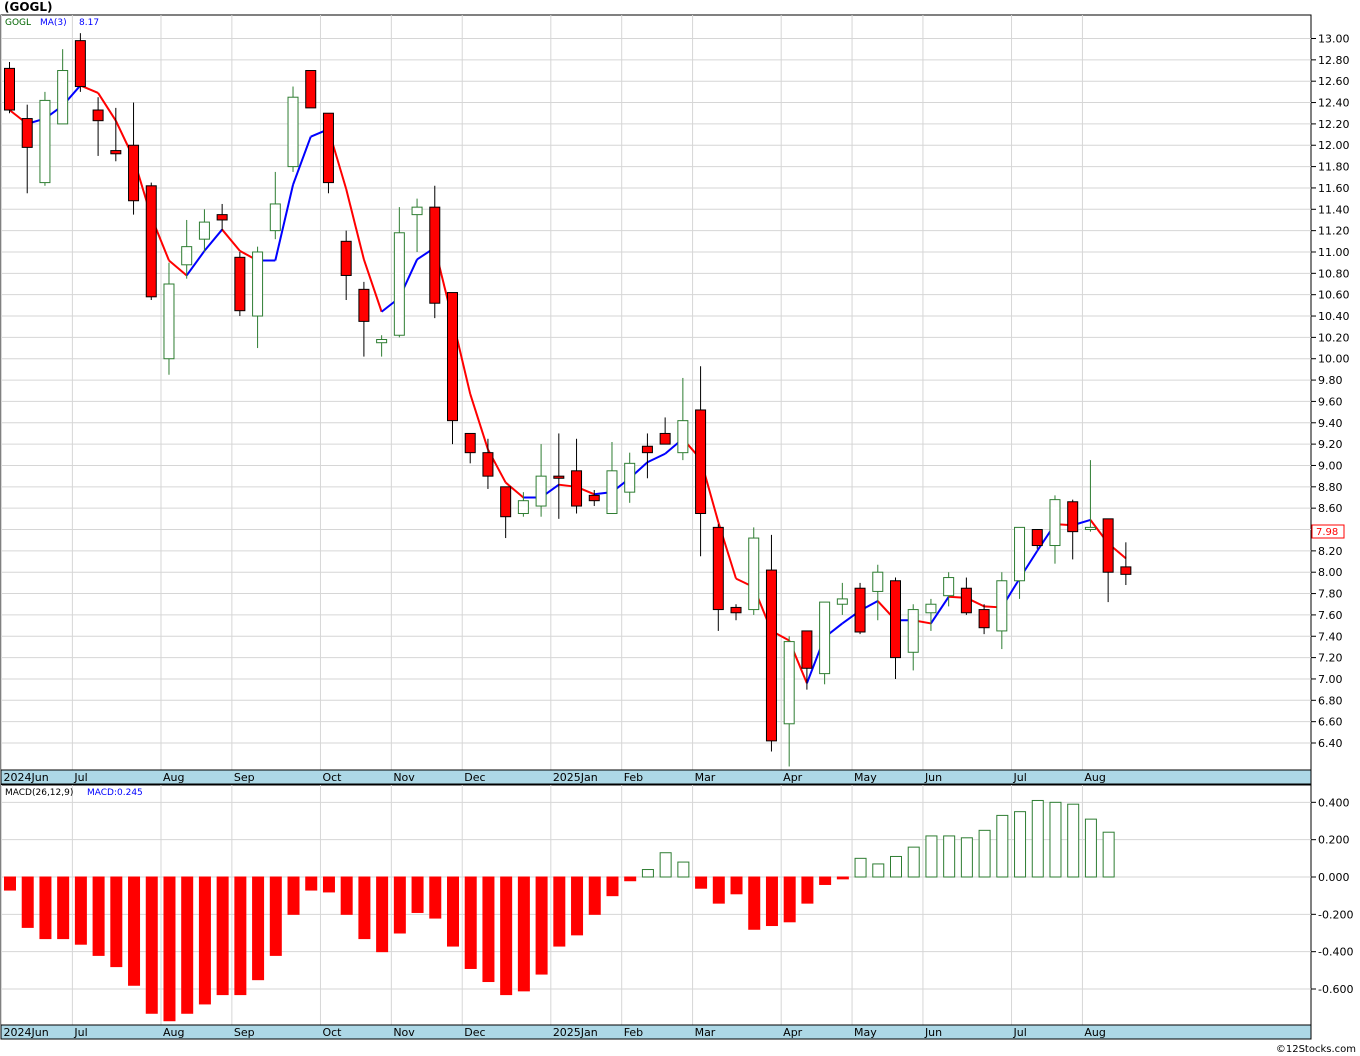 This screenshot has height=1056, width=1360. I want to click on x-tick-label: 2025Jan, so click(575, 777).